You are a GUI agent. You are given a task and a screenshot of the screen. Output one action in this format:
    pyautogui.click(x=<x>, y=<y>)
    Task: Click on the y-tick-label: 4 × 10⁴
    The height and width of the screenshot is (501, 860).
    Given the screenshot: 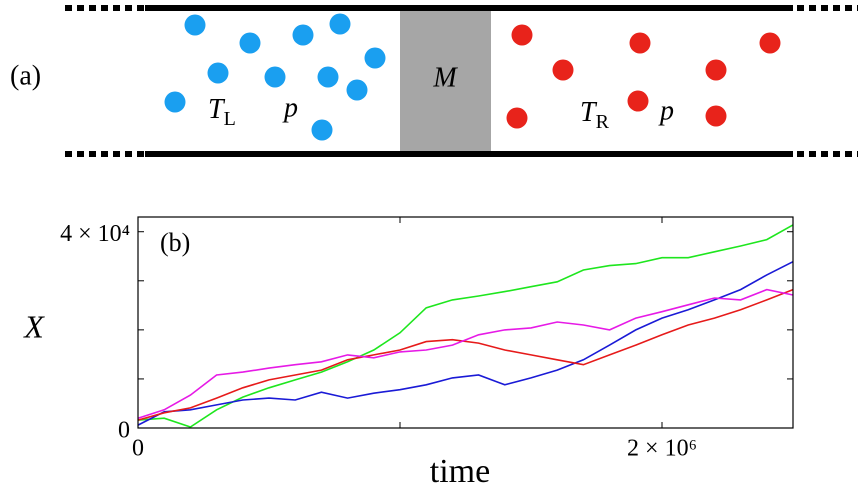 What is the action you would take?
    pyautogui.click(x=95, y=234)
    